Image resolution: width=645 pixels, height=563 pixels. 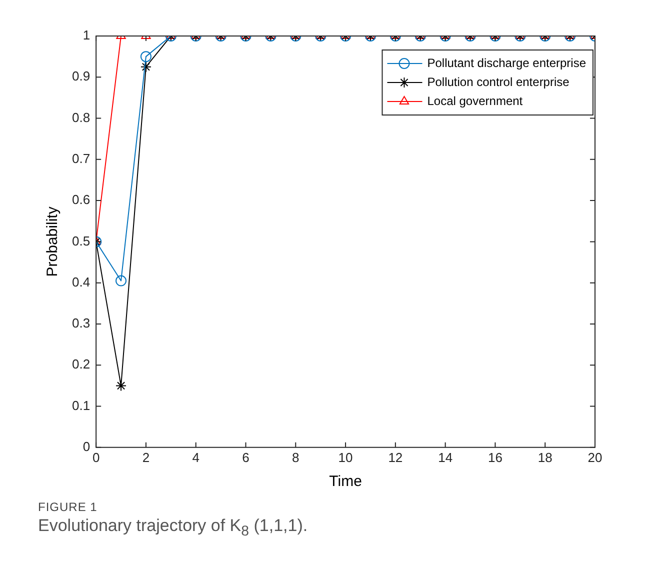 I want to click on legend-label: Pollutant discharge enterprise, so click(x=506, y=63).